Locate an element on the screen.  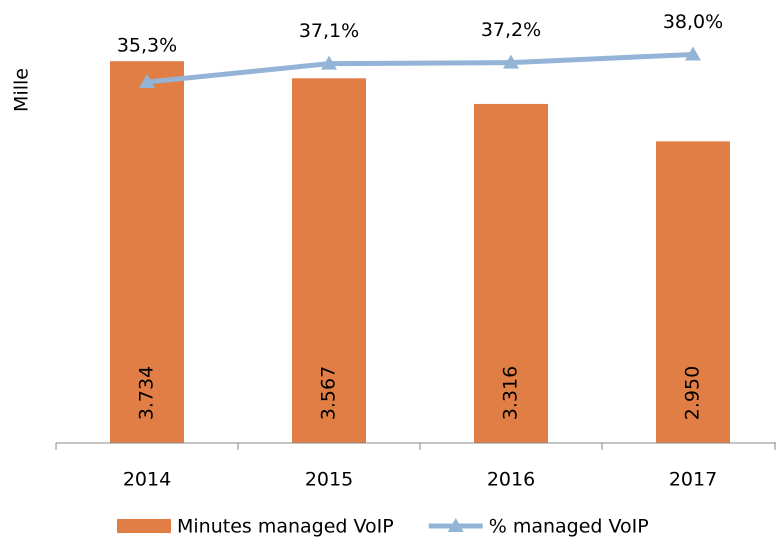
legend-label: % managed VoIP is located at coordinates (569, 527).